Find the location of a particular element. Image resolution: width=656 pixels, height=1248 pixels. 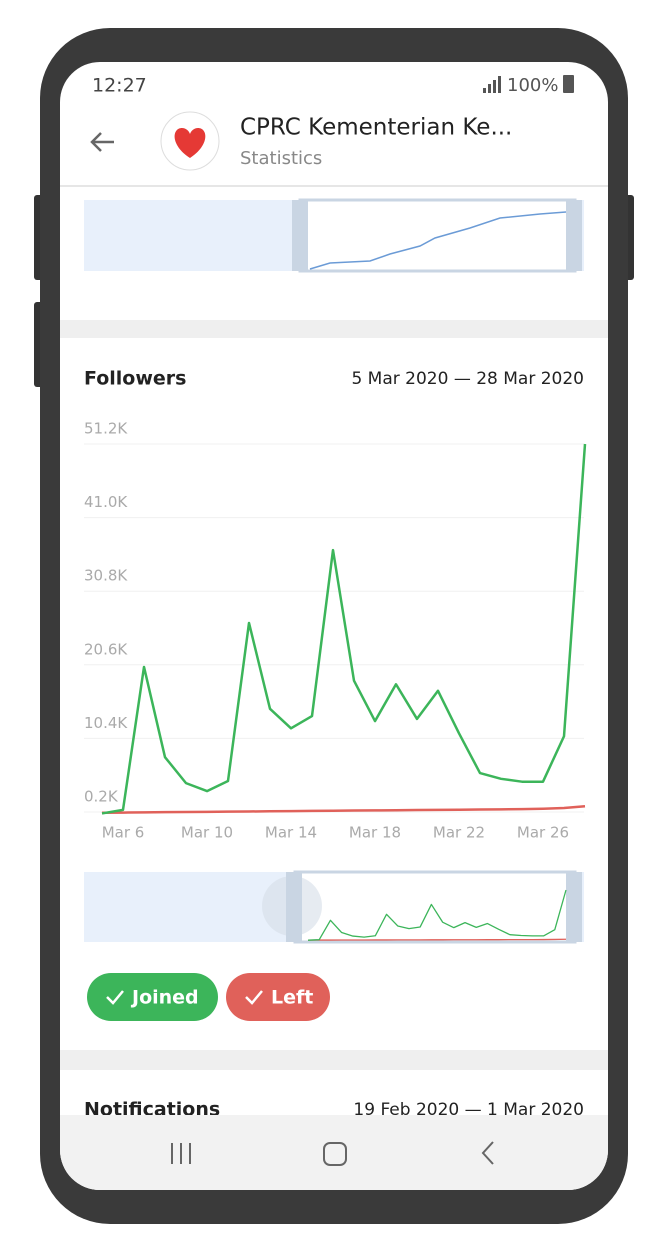

signal-icon is located at coordinates (492, 84).